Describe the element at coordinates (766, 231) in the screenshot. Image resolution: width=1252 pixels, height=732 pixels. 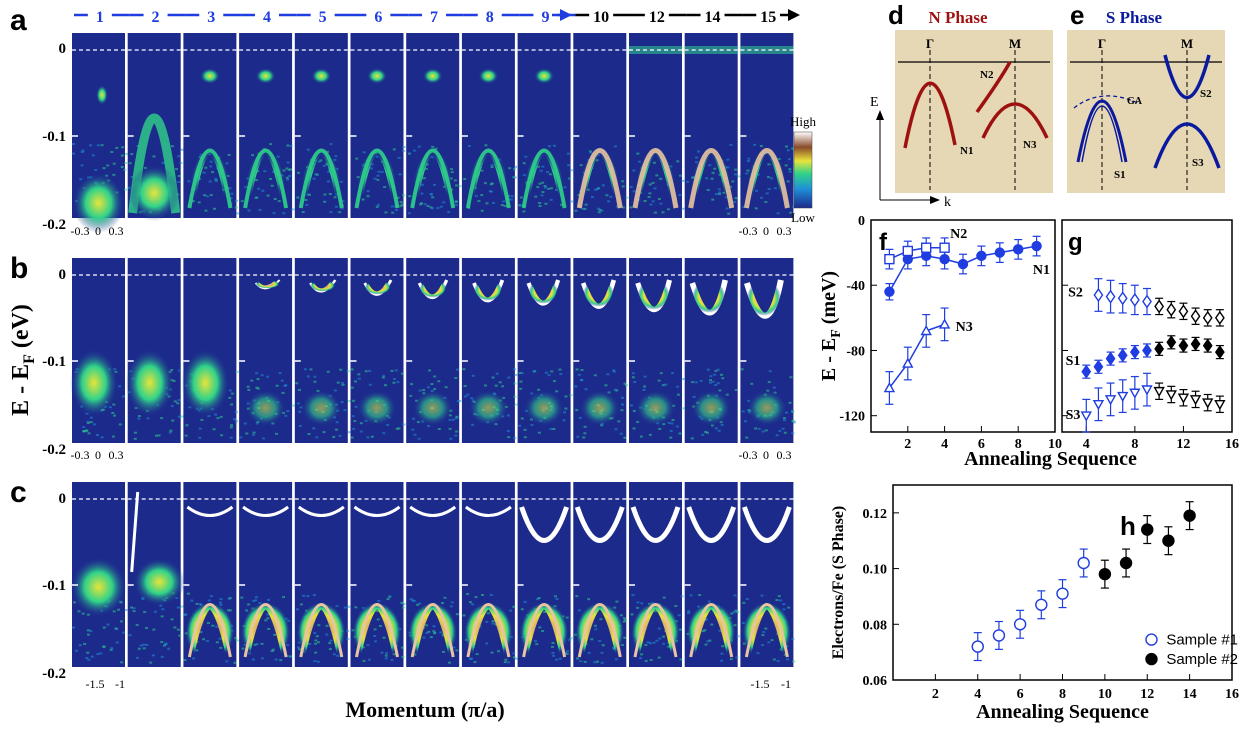
I see `a-xtick-right-1: 0` at that location.